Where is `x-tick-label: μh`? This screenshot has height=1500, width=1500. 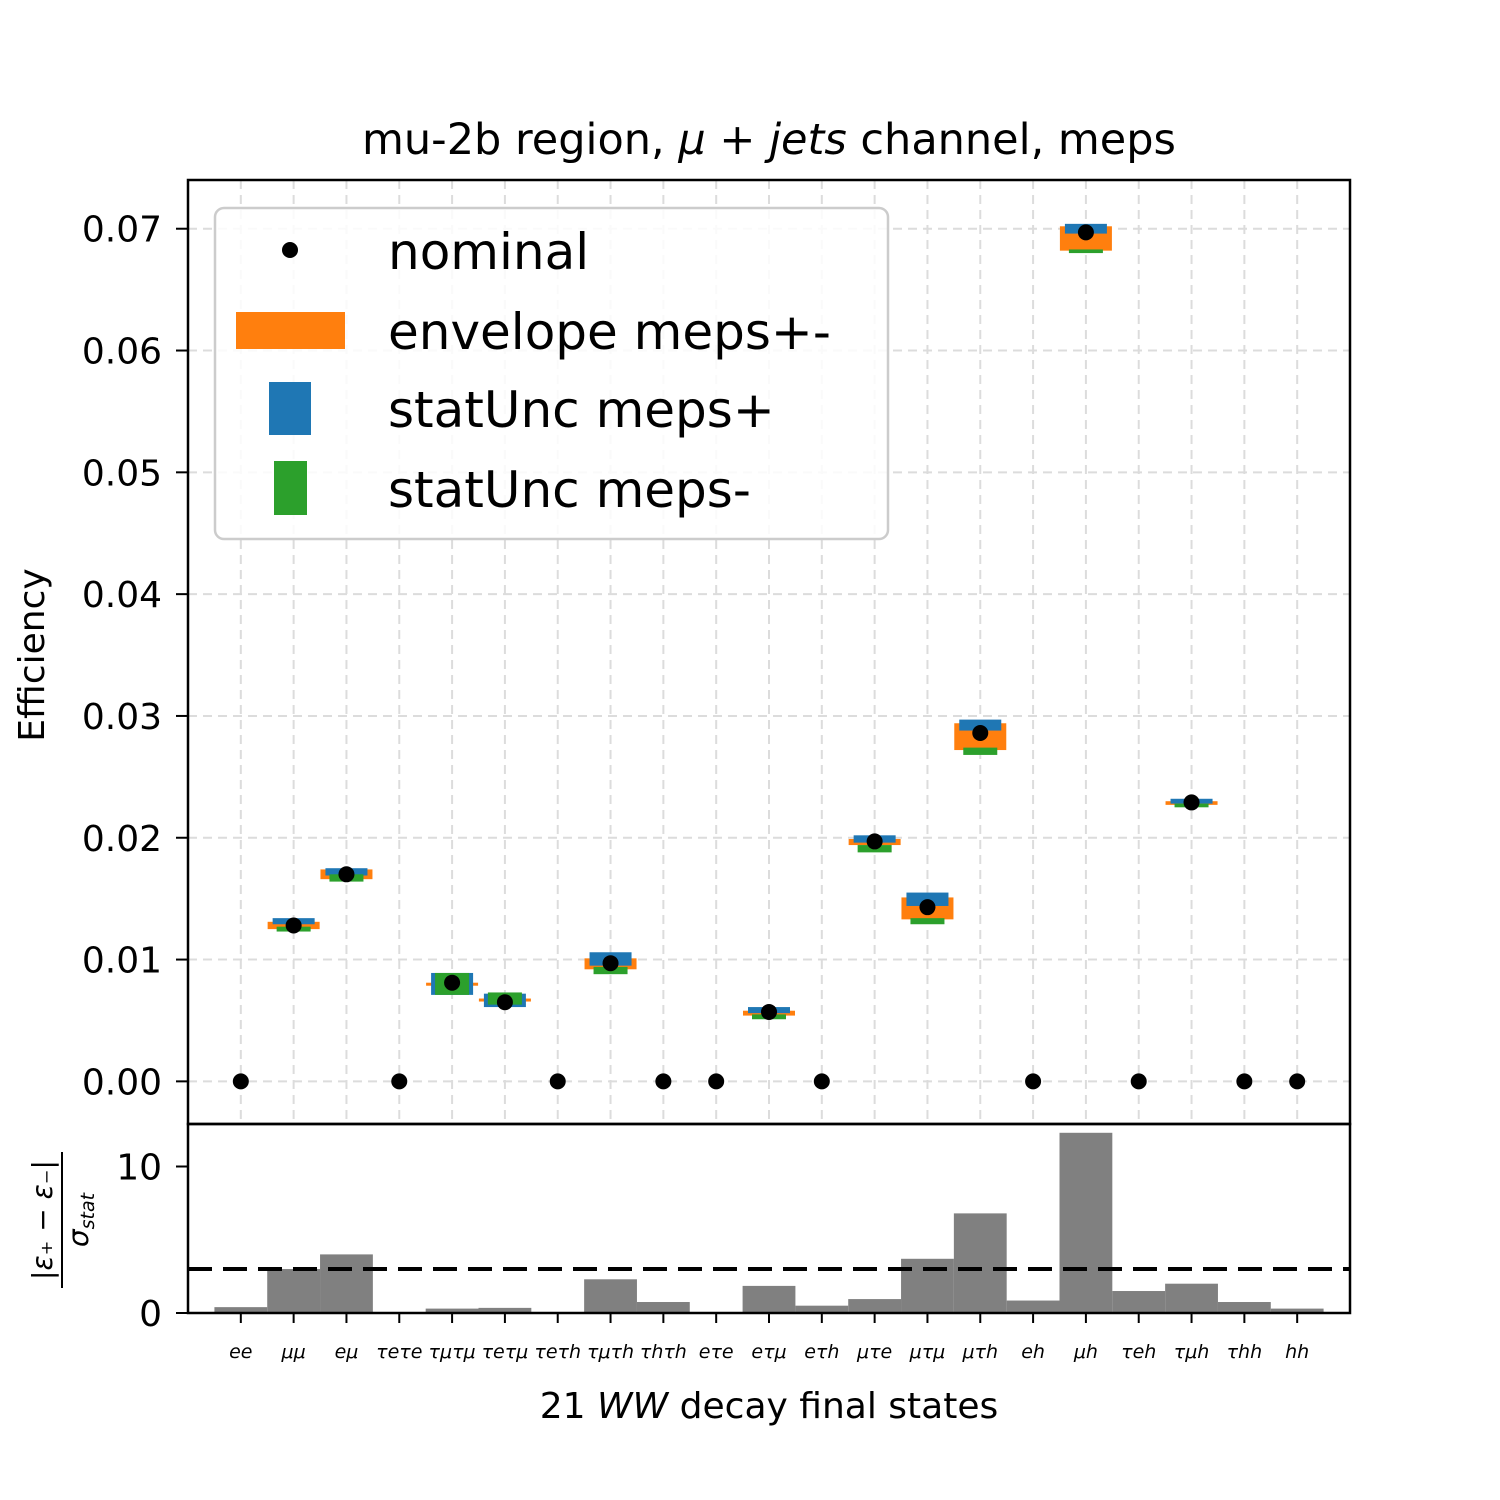 x-tick-label: μh is located at coordinates (1085, 1352).